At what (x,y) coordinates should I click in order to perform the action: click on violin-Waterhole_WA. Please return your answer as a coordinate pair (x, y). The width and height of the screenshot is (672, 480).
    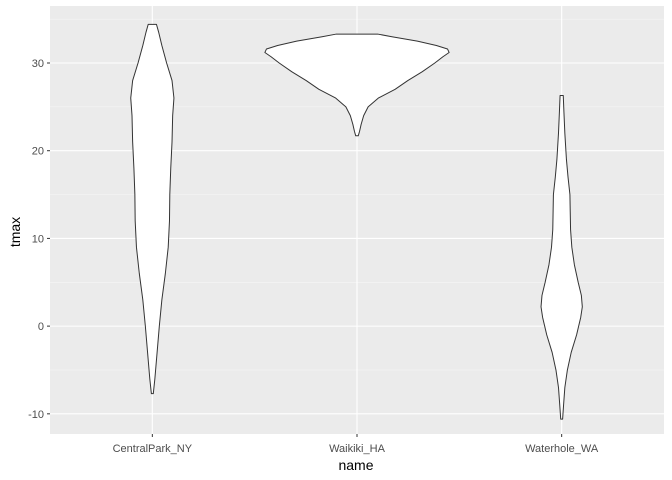
    Looking at the image, I should click on (561, 257).